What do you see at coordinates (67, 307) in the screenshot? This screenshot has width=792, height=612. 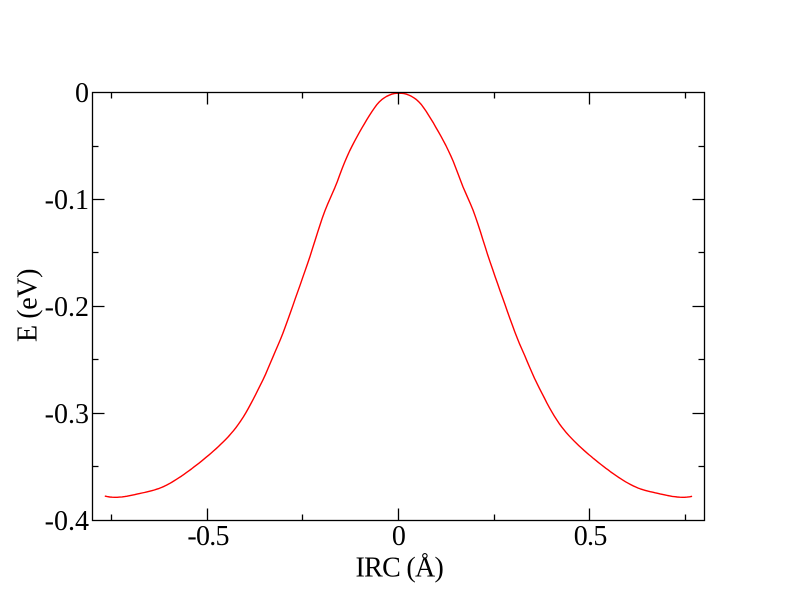 I see `svg-text: -0.2` at bounding box center [67, 307].